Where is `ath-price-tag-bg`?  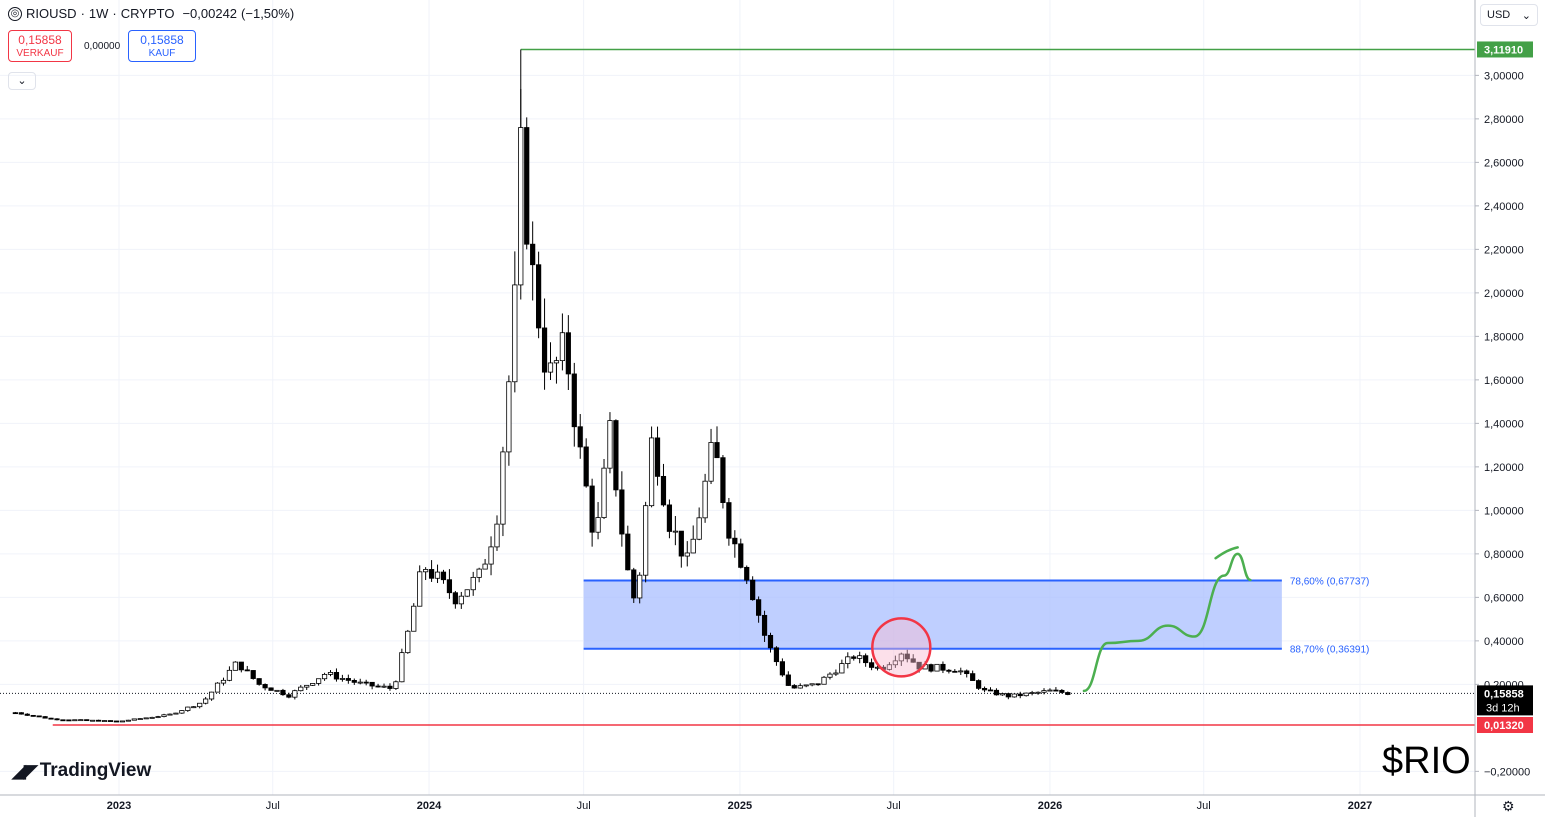
ath-price-tag-bg is located at coordinates (1505, 49).